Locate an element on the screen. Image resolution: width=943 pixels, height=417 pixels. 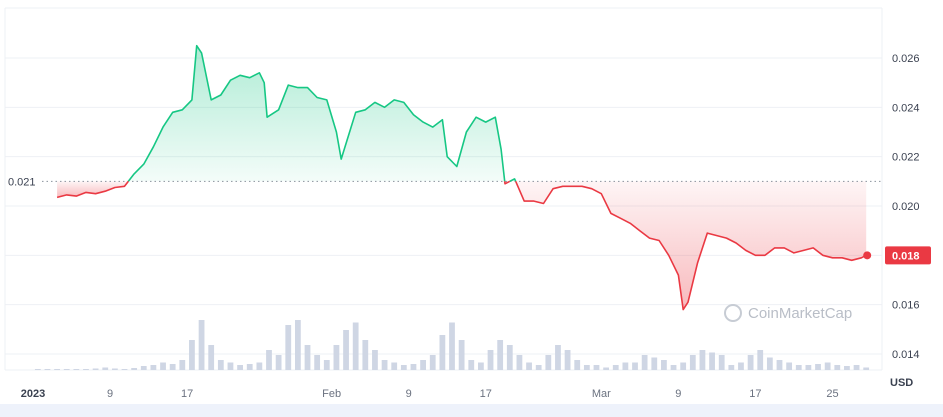
volume-bars is located at coordinates (452, 345).